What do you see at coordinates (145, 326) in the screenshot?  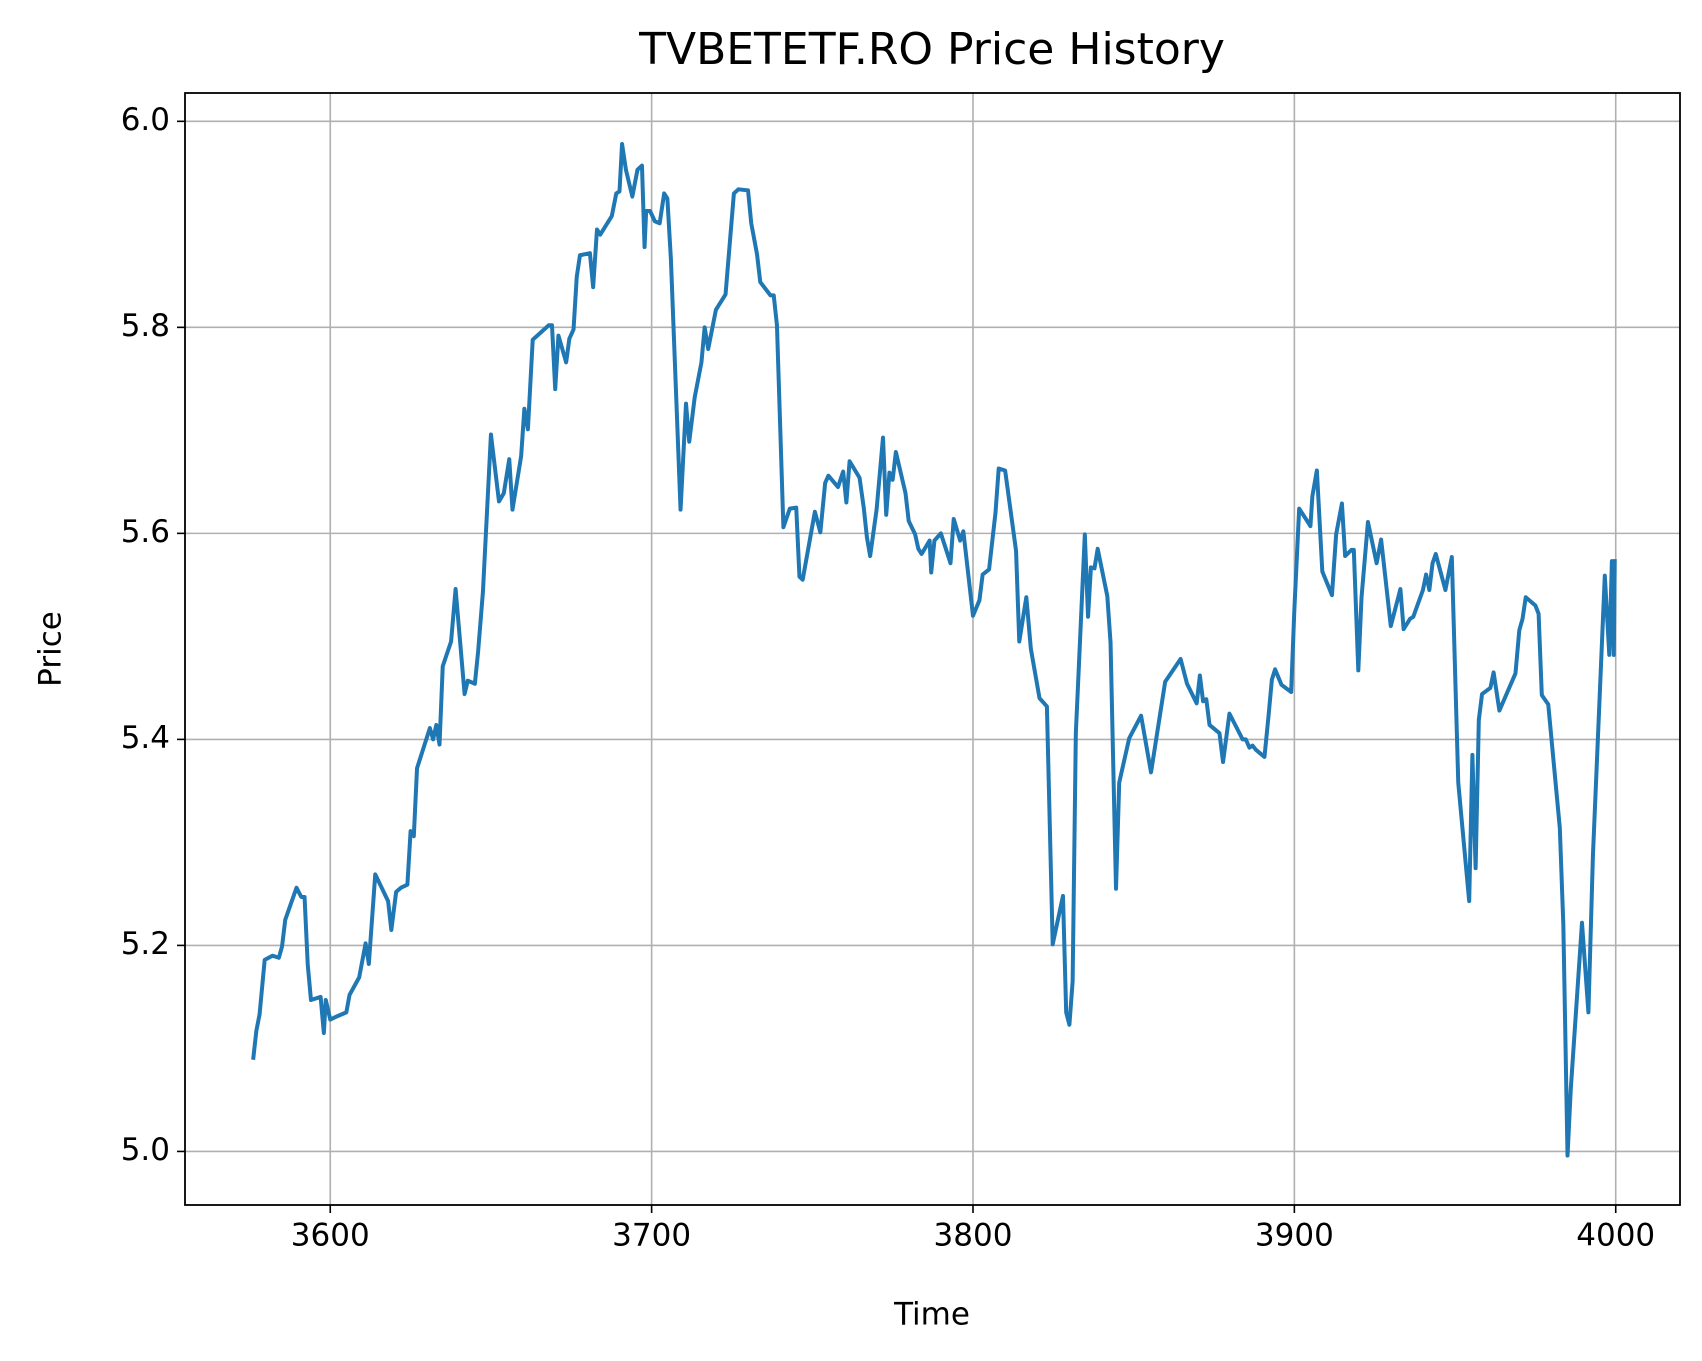 I see `y-tick-label: 5.8` at bounding box center [145, 326].